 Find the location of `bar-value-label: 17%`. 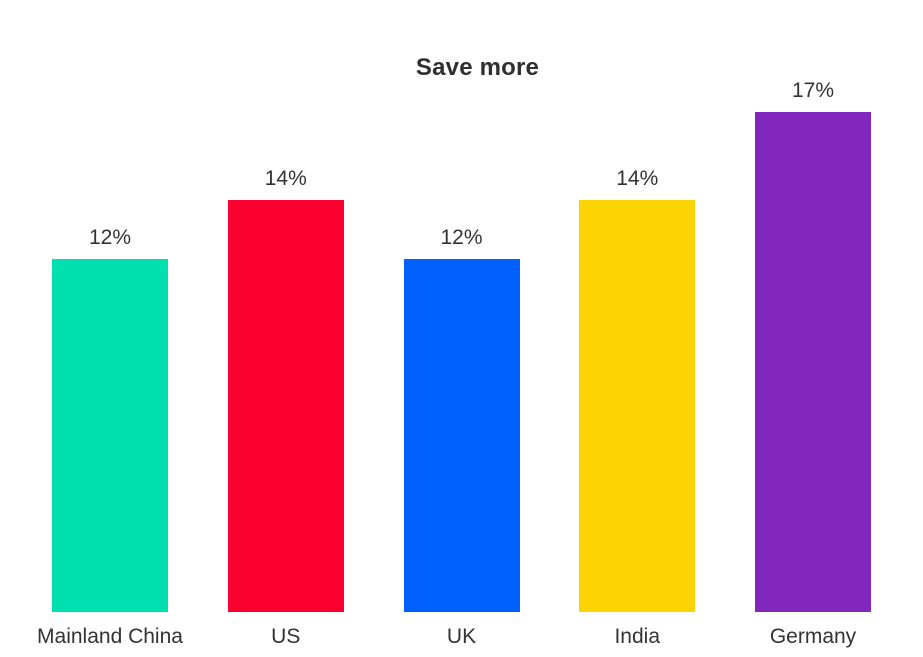

bar-value-label: 17% is located at coordinates (813, 91).